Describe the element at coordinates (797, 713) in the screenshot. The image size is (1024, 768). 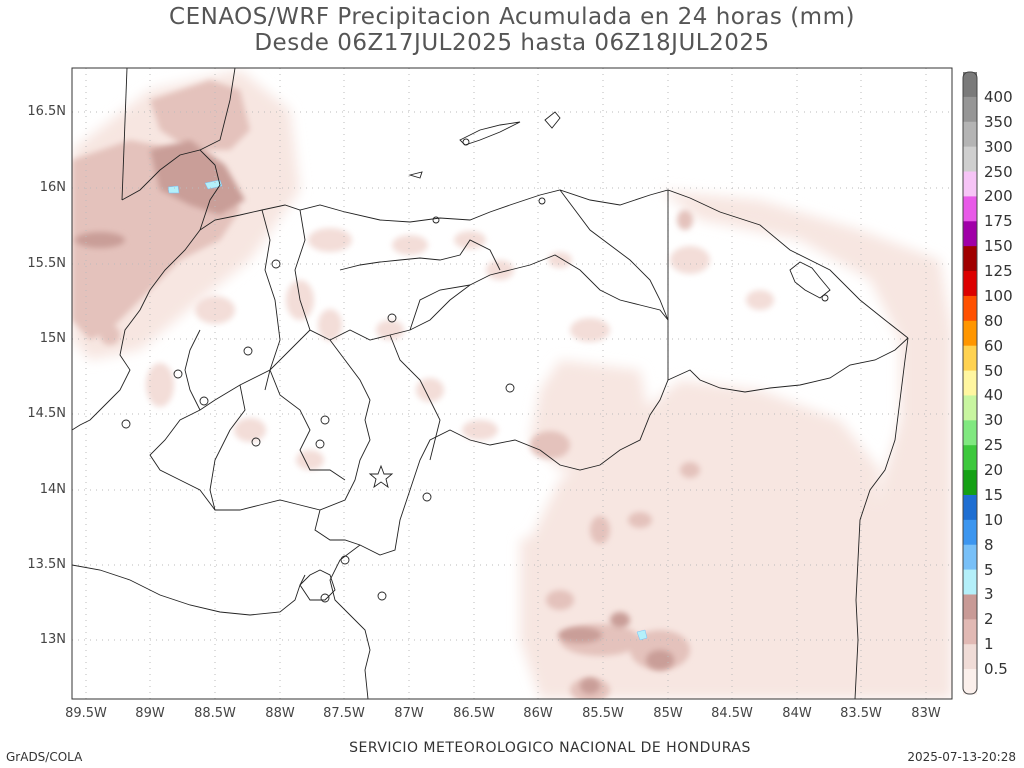
I see `lon-label: 84W` at that location.